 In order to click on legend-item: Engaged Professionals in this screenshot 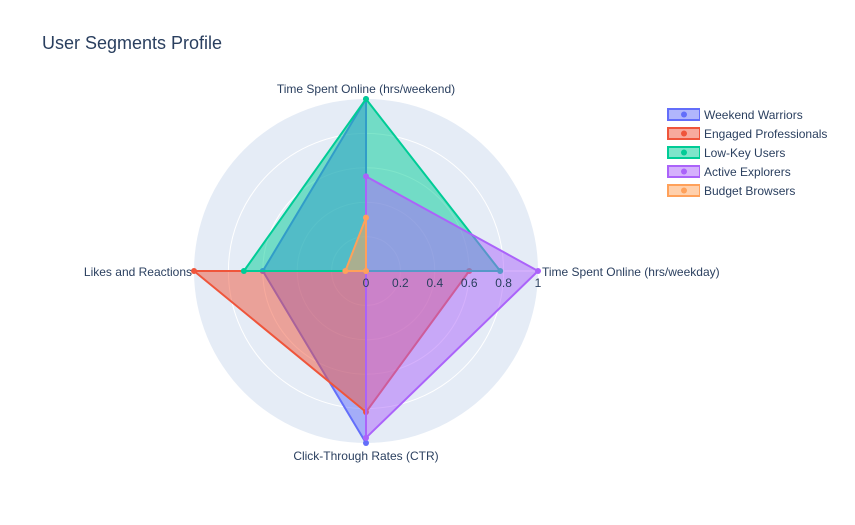, I will do `click(746, 133)`.